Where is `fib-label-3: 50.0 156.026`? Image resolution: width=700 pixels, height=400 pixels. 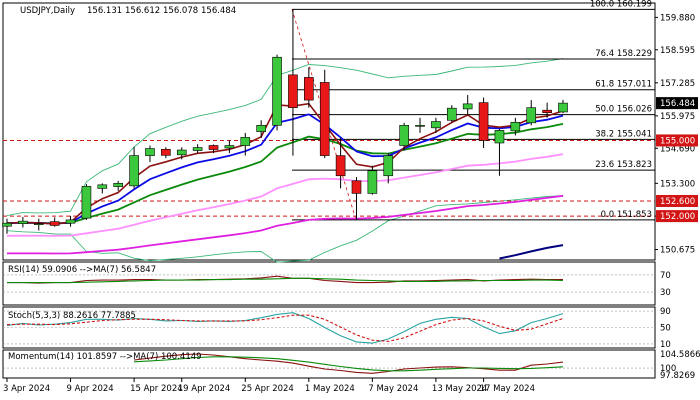
fib-label-3: 50.0 156.026 is located at coordinates (623, 110).